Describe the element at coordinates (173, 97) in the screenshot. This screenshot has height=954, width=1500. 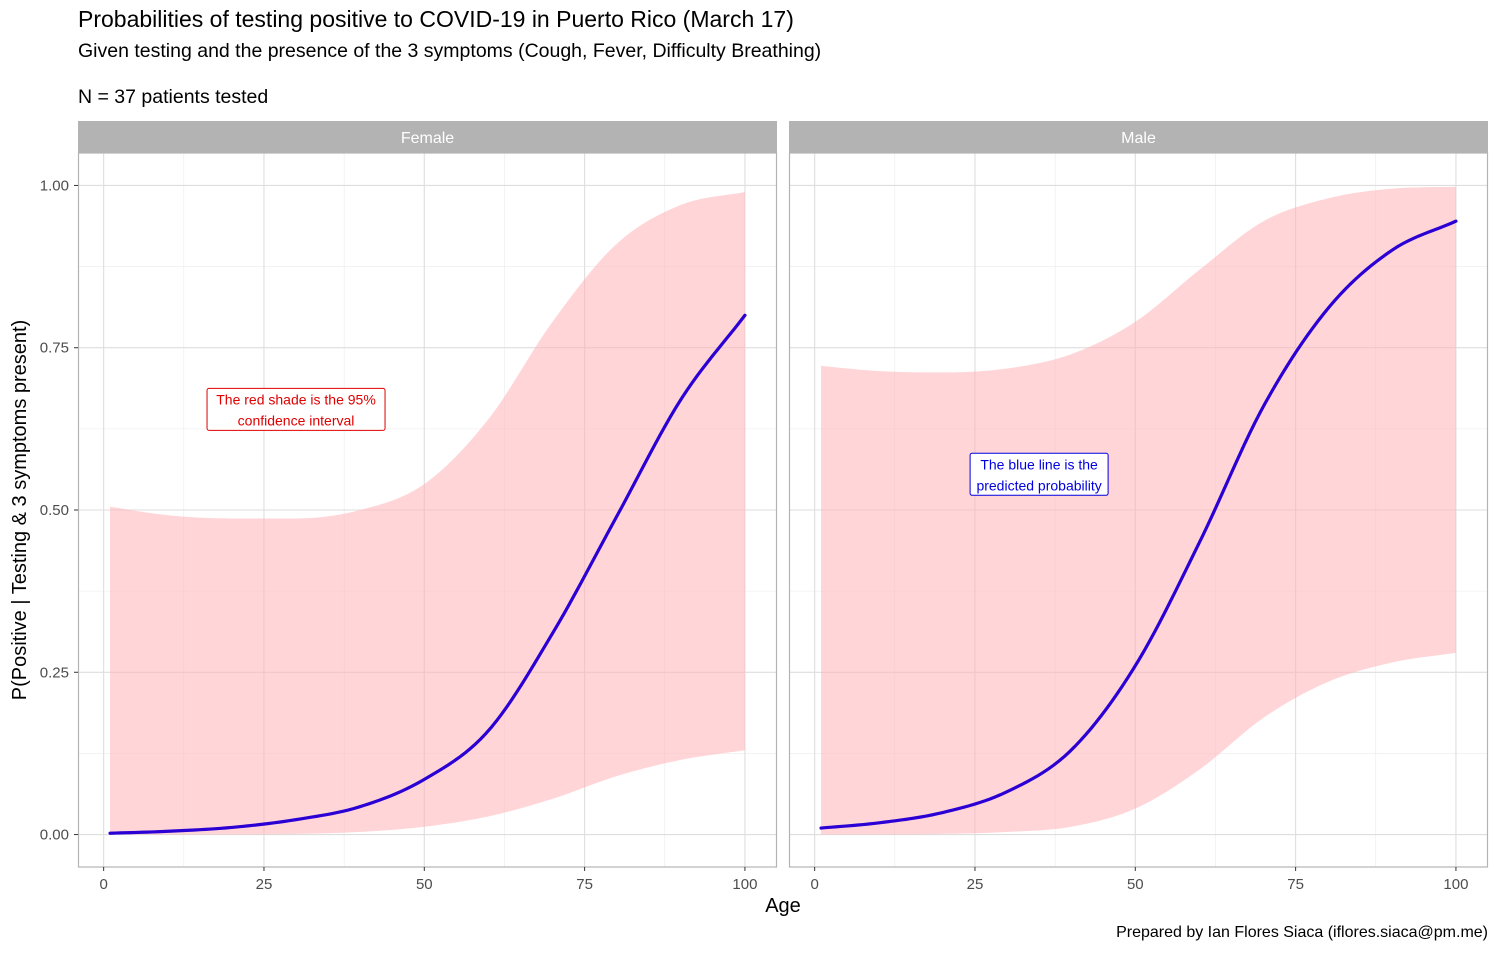
I see `sample-size-note: N = 37 patients tested` at that location.